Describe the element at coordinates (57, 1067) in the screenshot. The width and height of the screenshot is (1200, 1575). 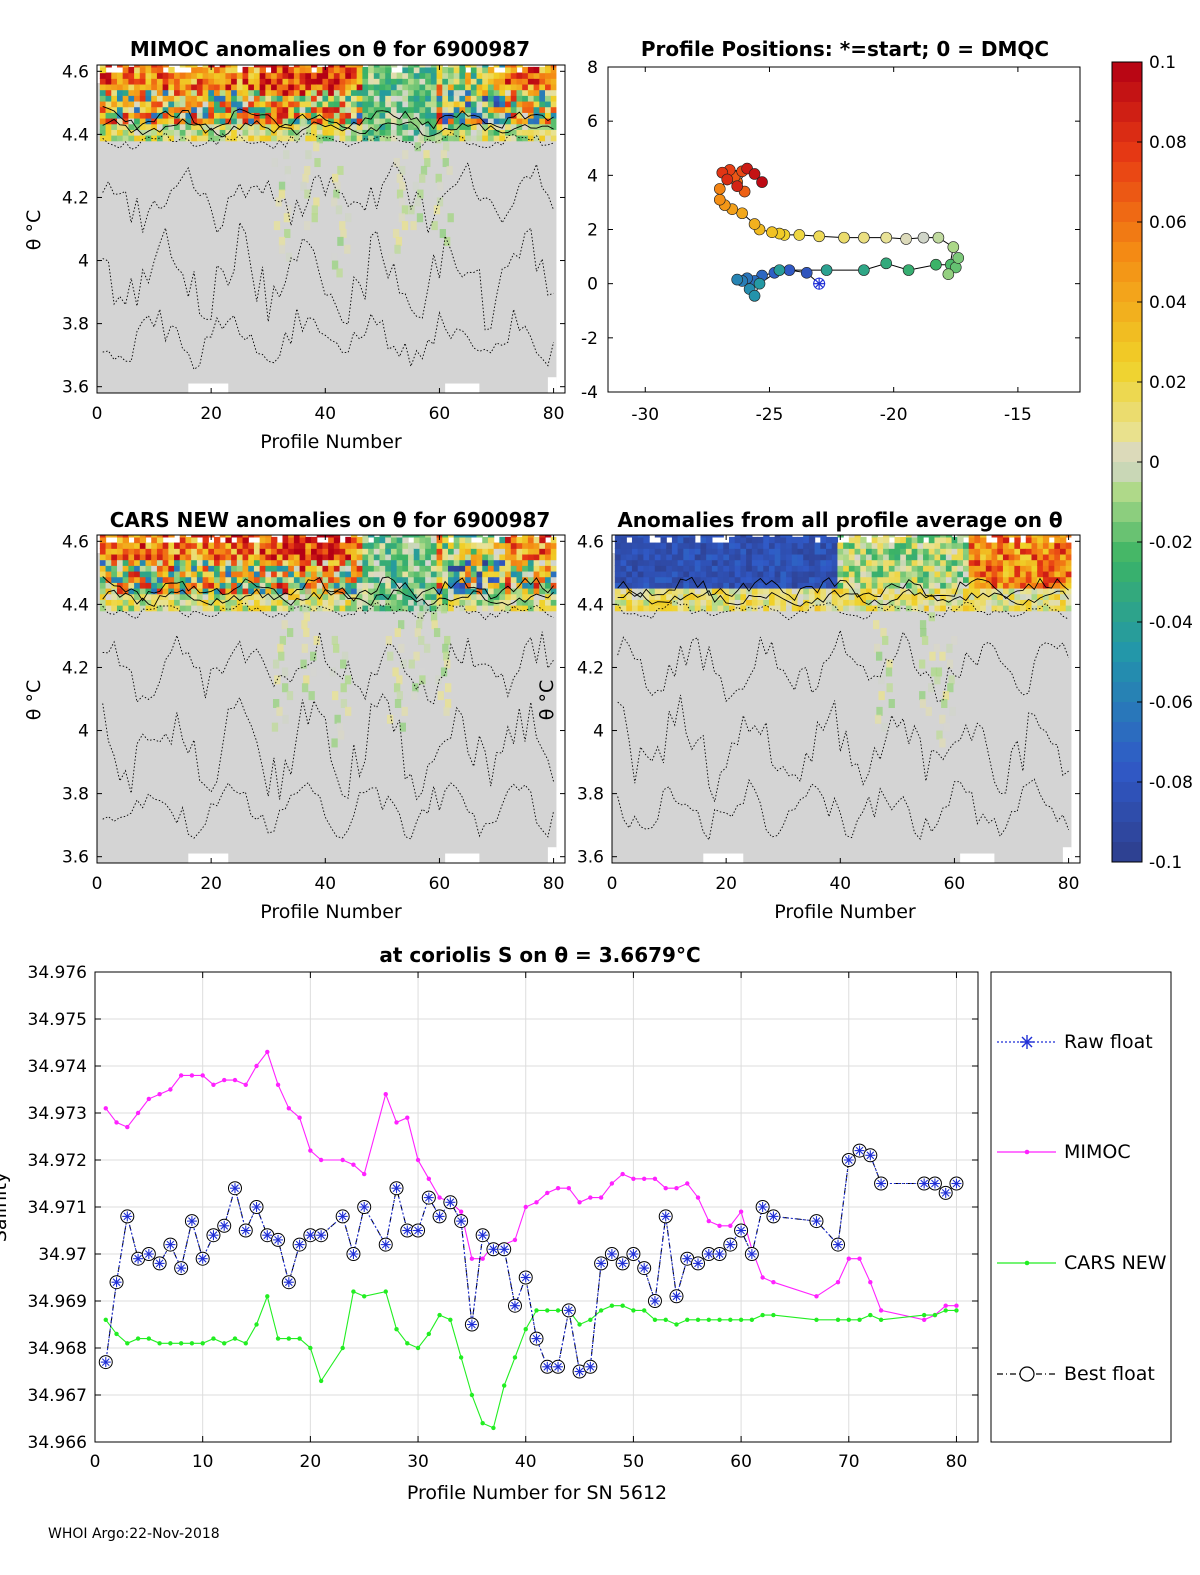
I see `y-tick-label: 34.974` at that location.